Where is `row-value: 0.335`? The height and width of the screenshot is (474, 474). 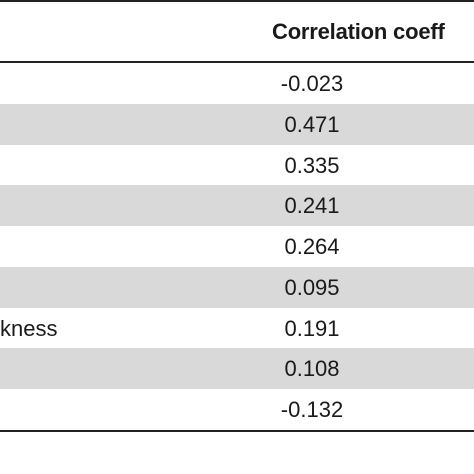 row-value: 0.335 is located at coordinates (312, 165).